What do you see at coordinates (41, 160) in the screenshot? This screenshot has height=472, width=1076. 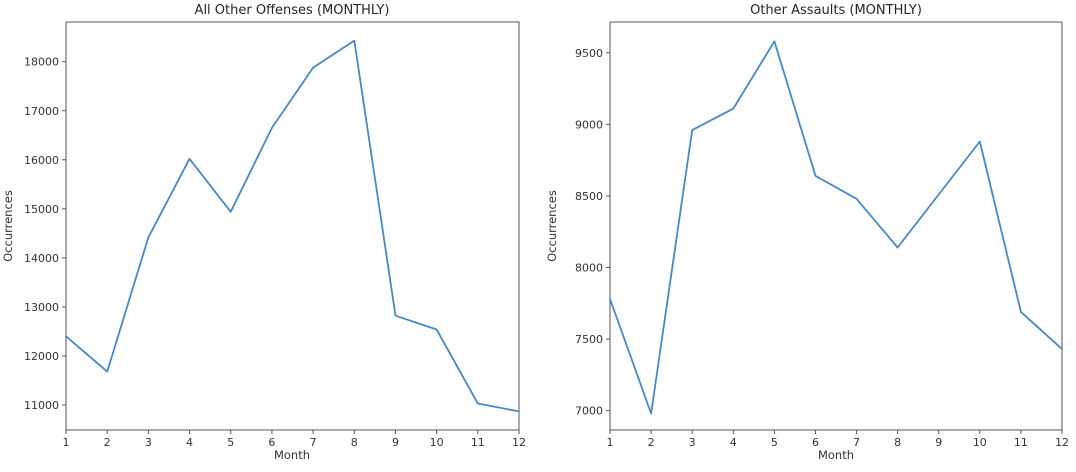 I see `svg-text: 16000` at bounding box center [41, 160].